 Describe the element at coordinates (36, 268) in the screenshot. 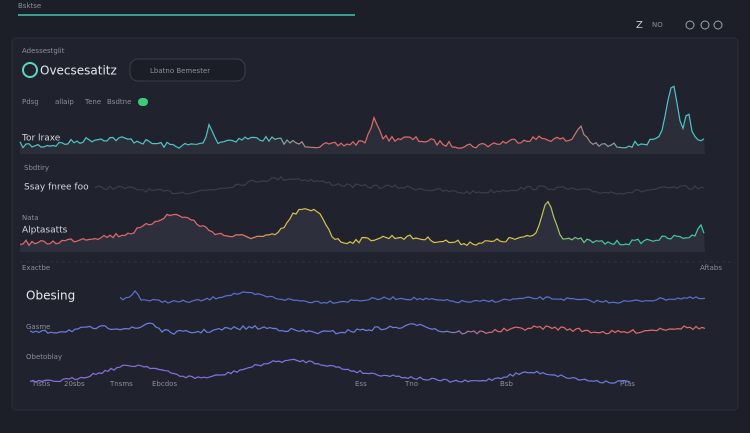

I see `section-side: Exactbe` at that location.